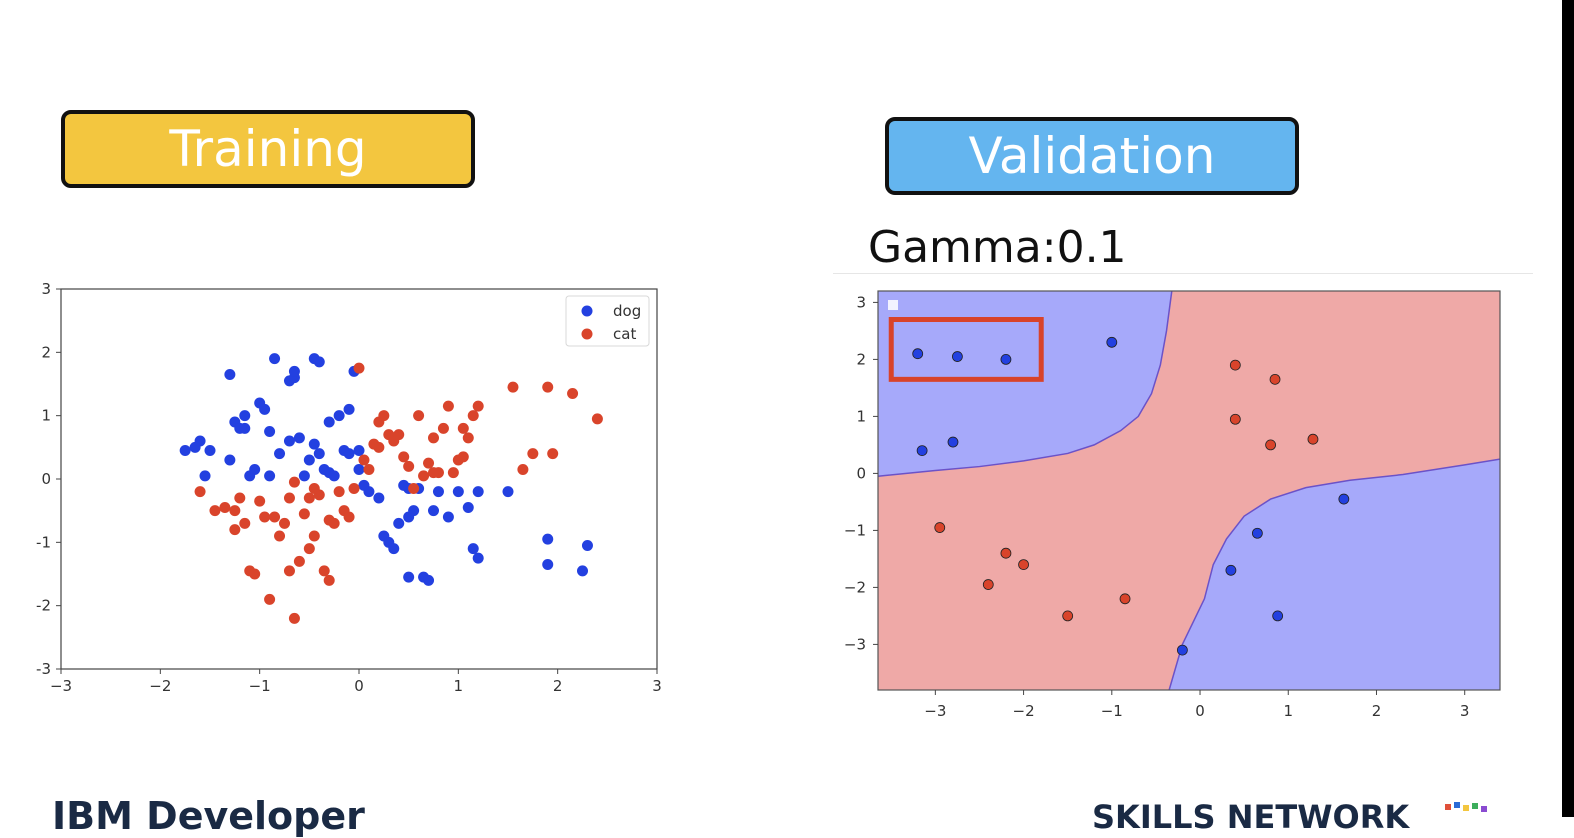 The image size is (1574, 838). What do you see at coordinates (997, 247) in the screenshot?
I see `gamma-title: Gamma:0.1` at bounding box center [997, 247].